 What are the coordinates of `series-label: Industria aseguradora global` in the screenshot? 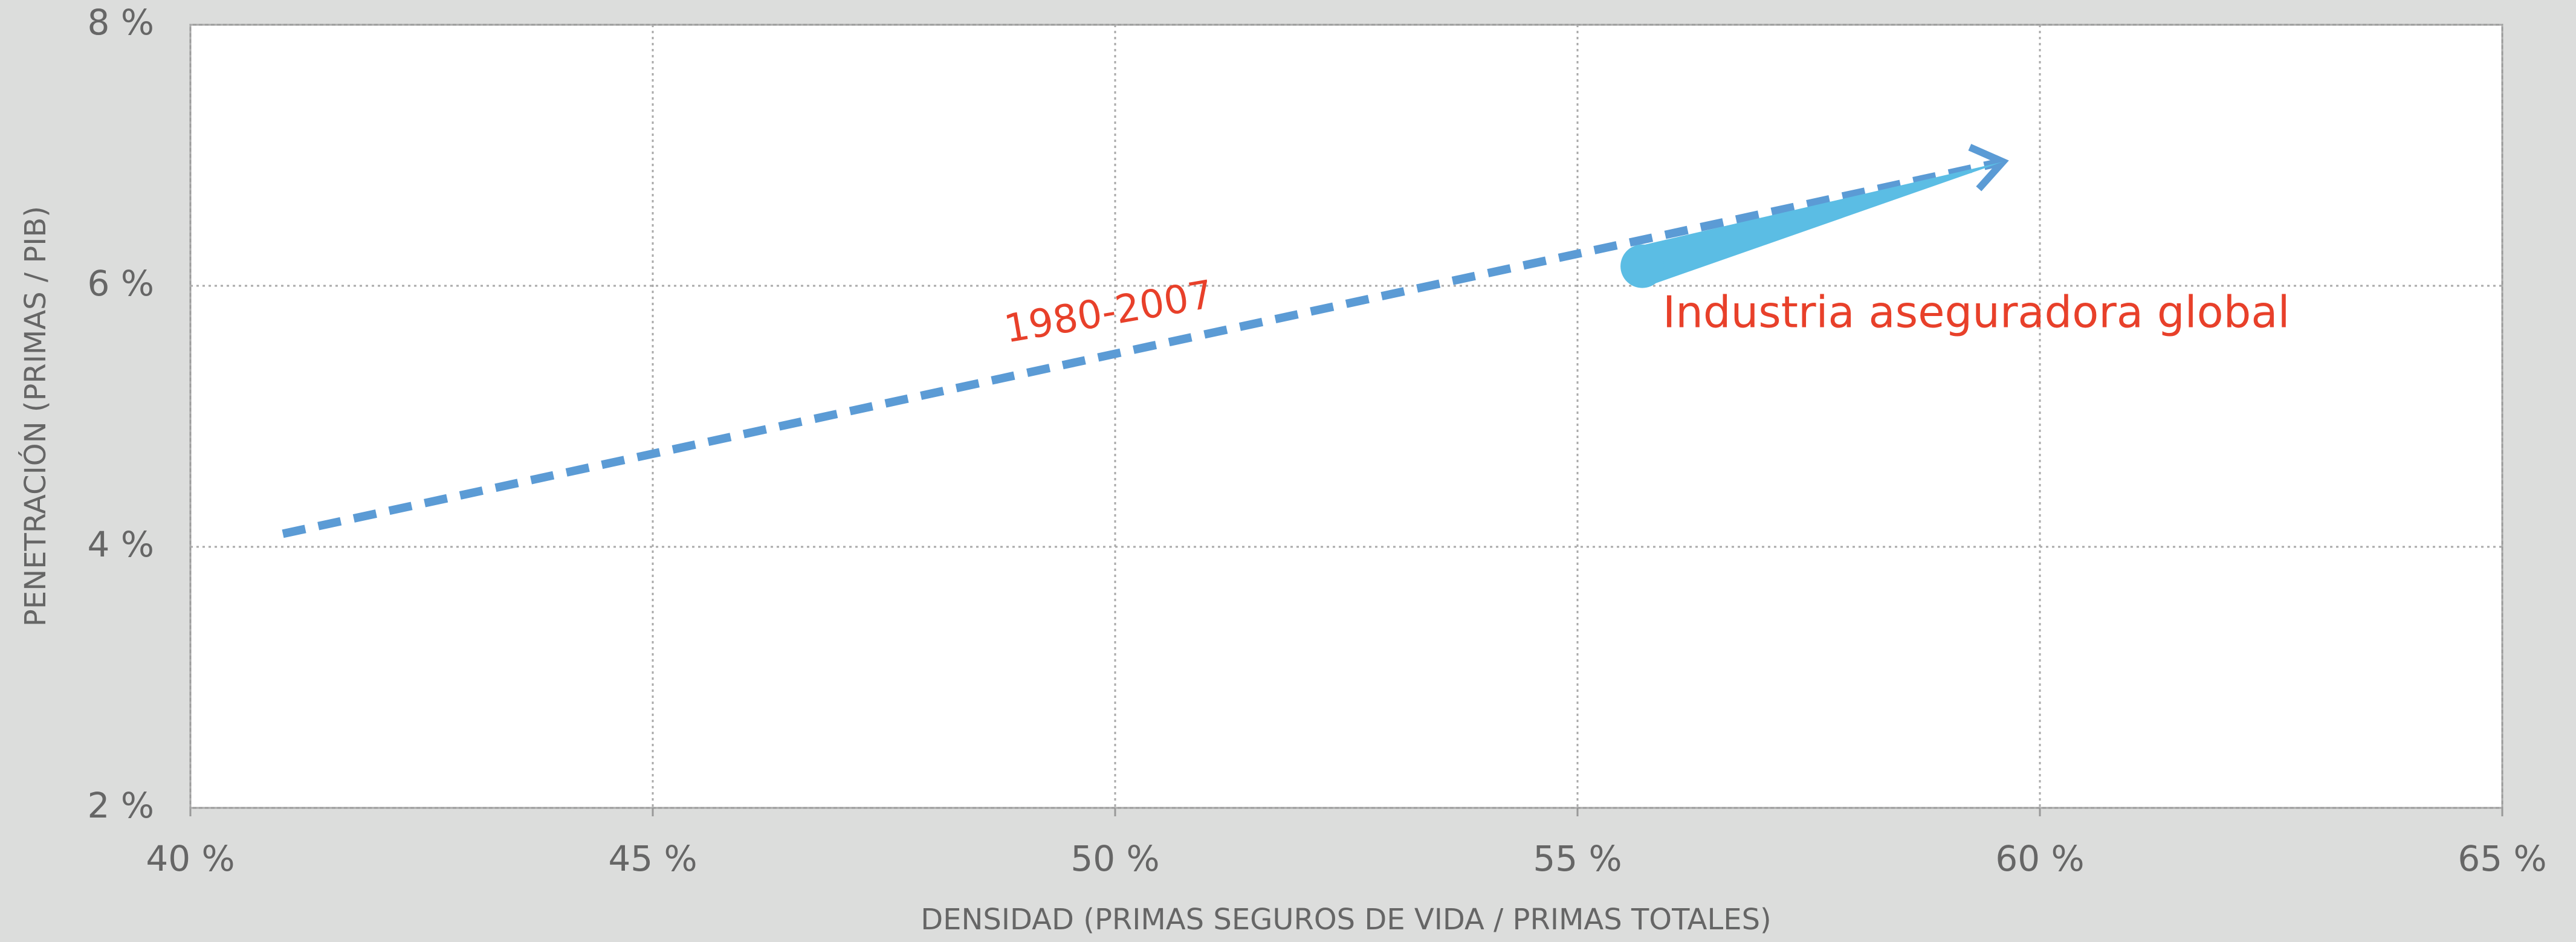 It's located at (1976, 312).